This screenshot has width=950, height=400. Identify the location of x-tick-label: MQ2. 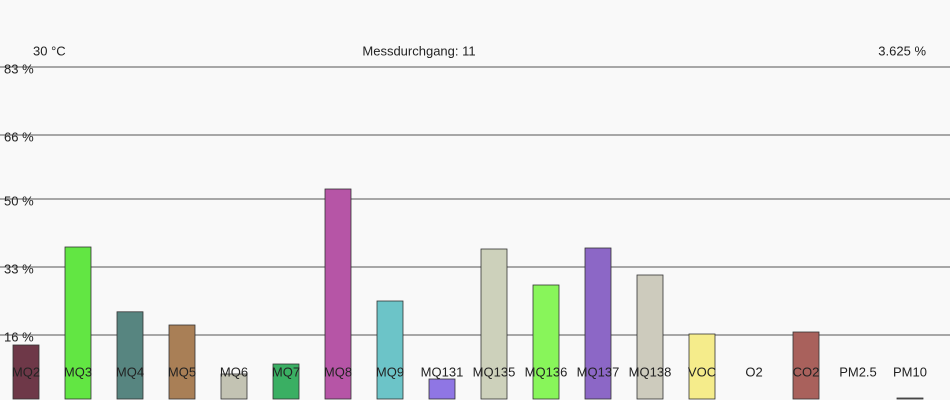
(26, 371).